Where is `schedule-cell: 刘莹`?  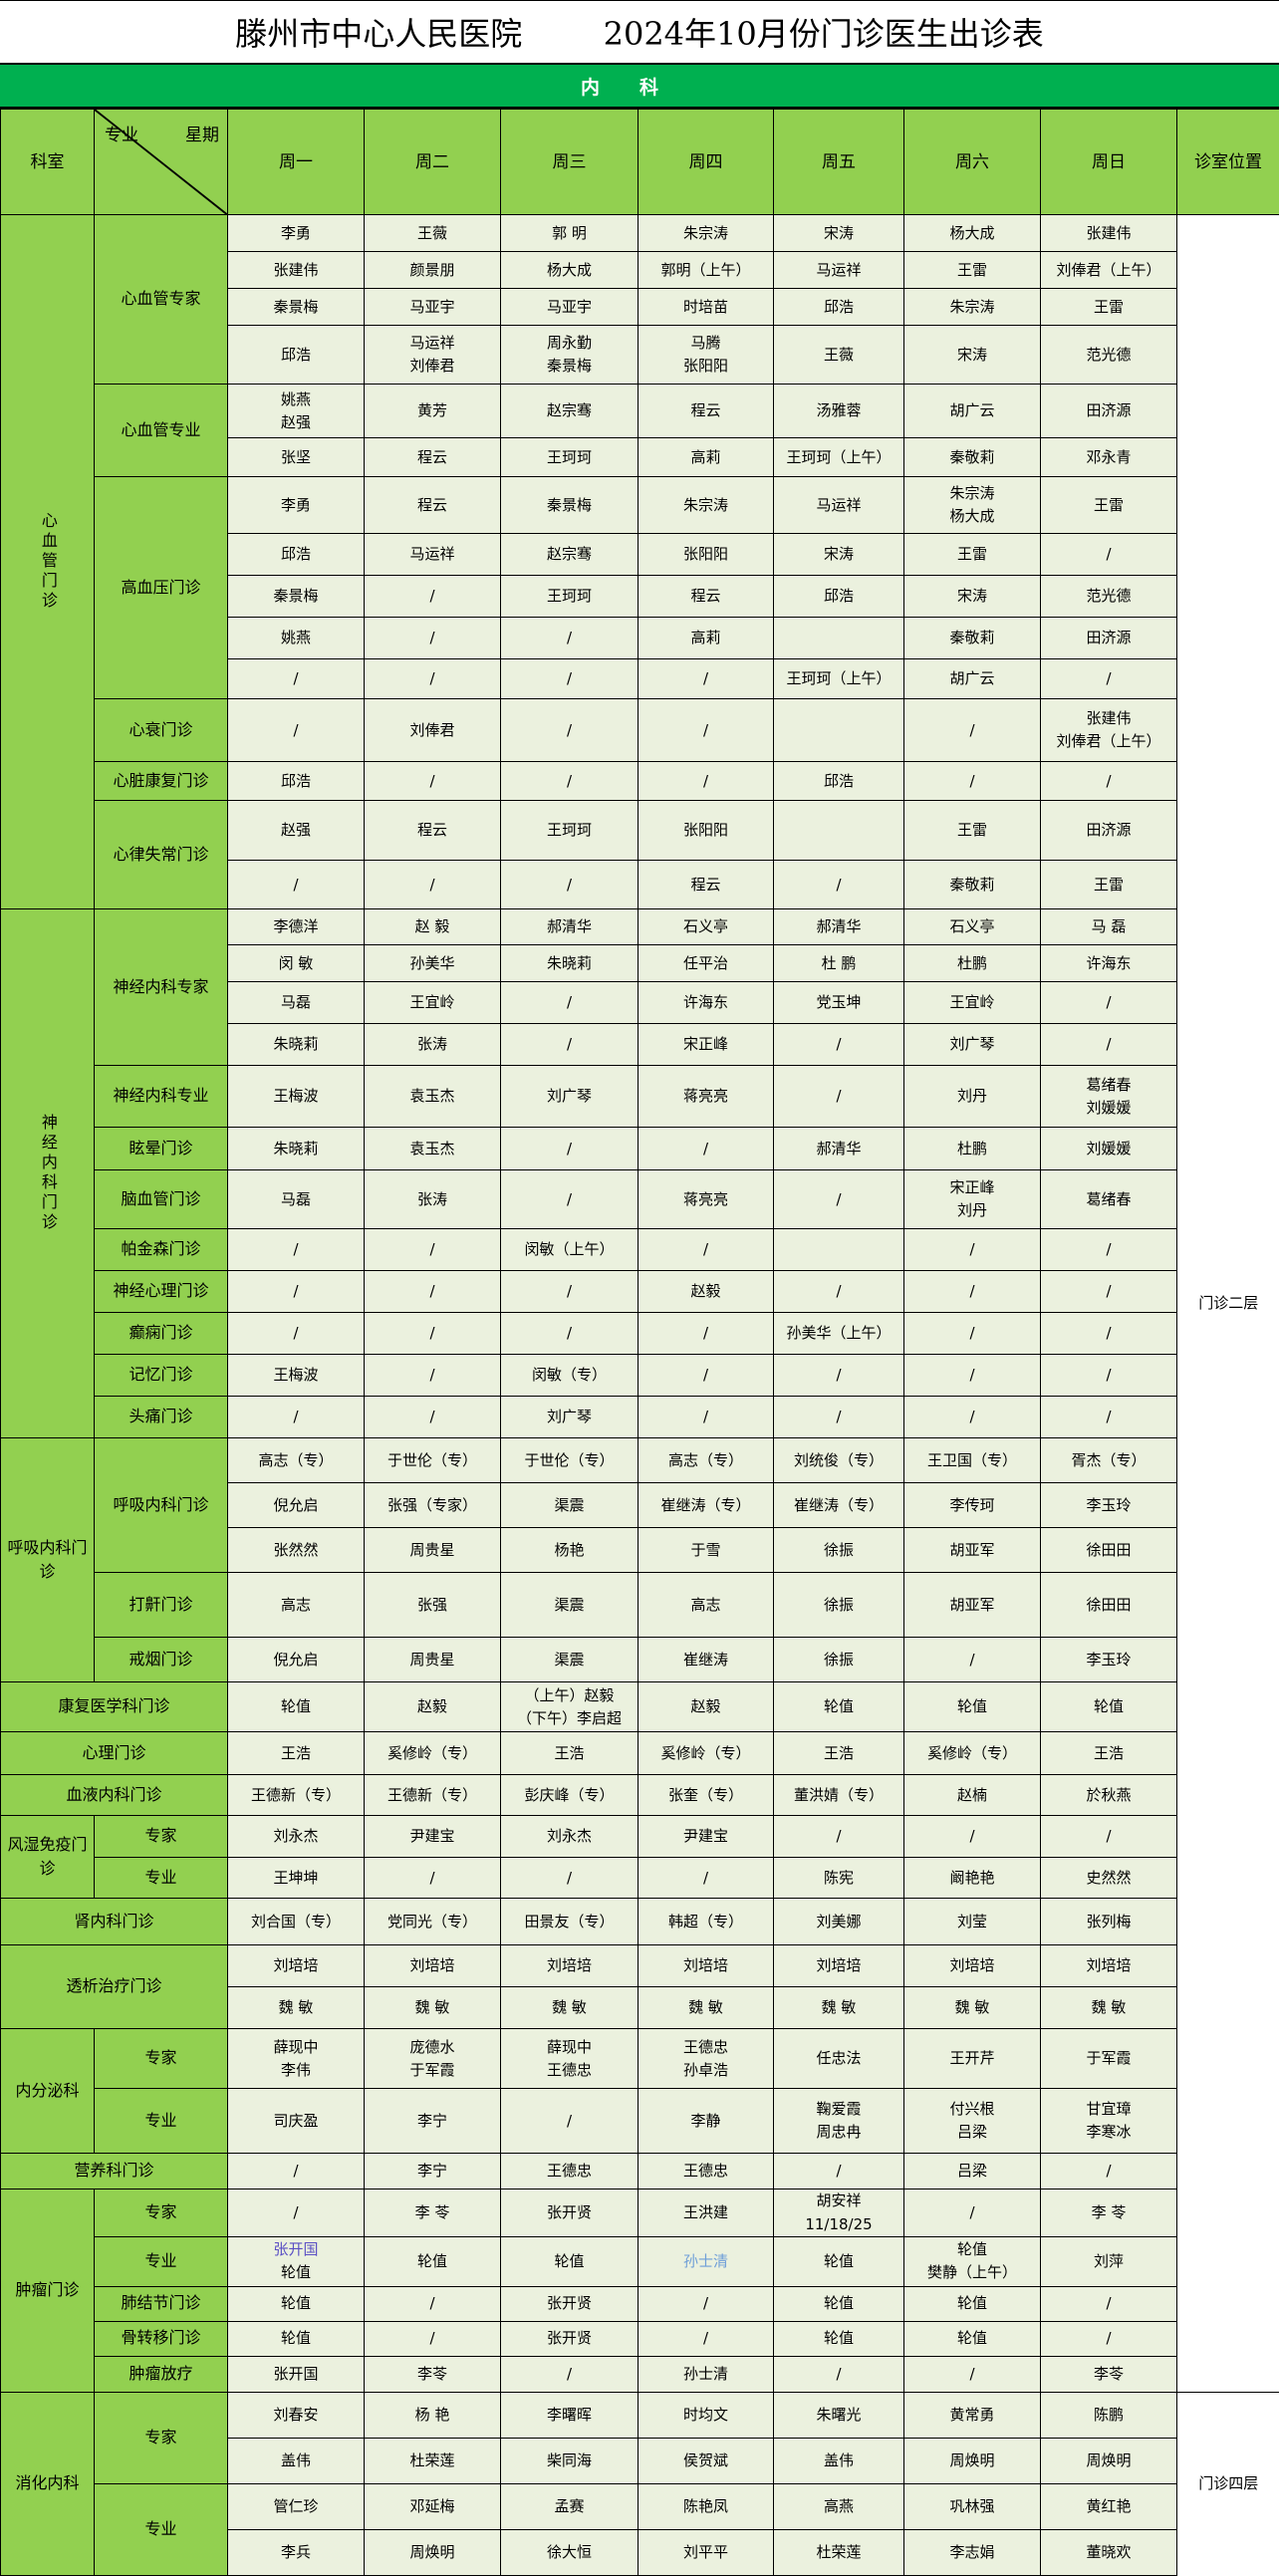 schedule-cell: 刘莹 is located at coordinates (973, 1922).